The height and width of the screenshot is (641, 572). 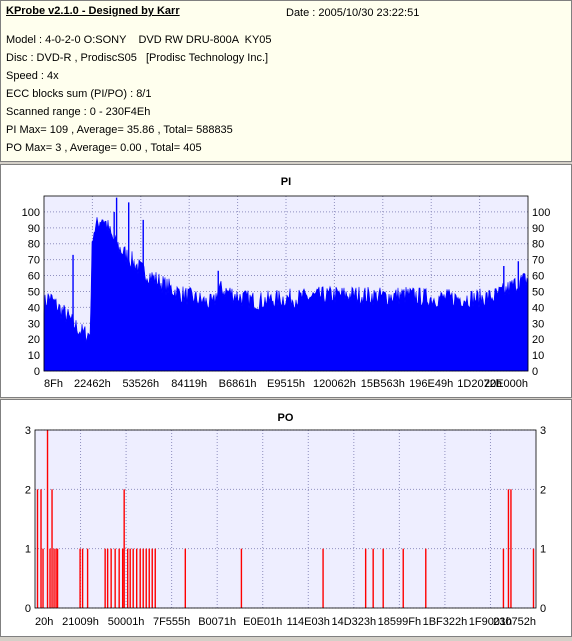 What do you see at coordinates (399, 622) in the screenshot?
I see `po-x-tick-label: 18599Fh` at bounding box center [399, 622].